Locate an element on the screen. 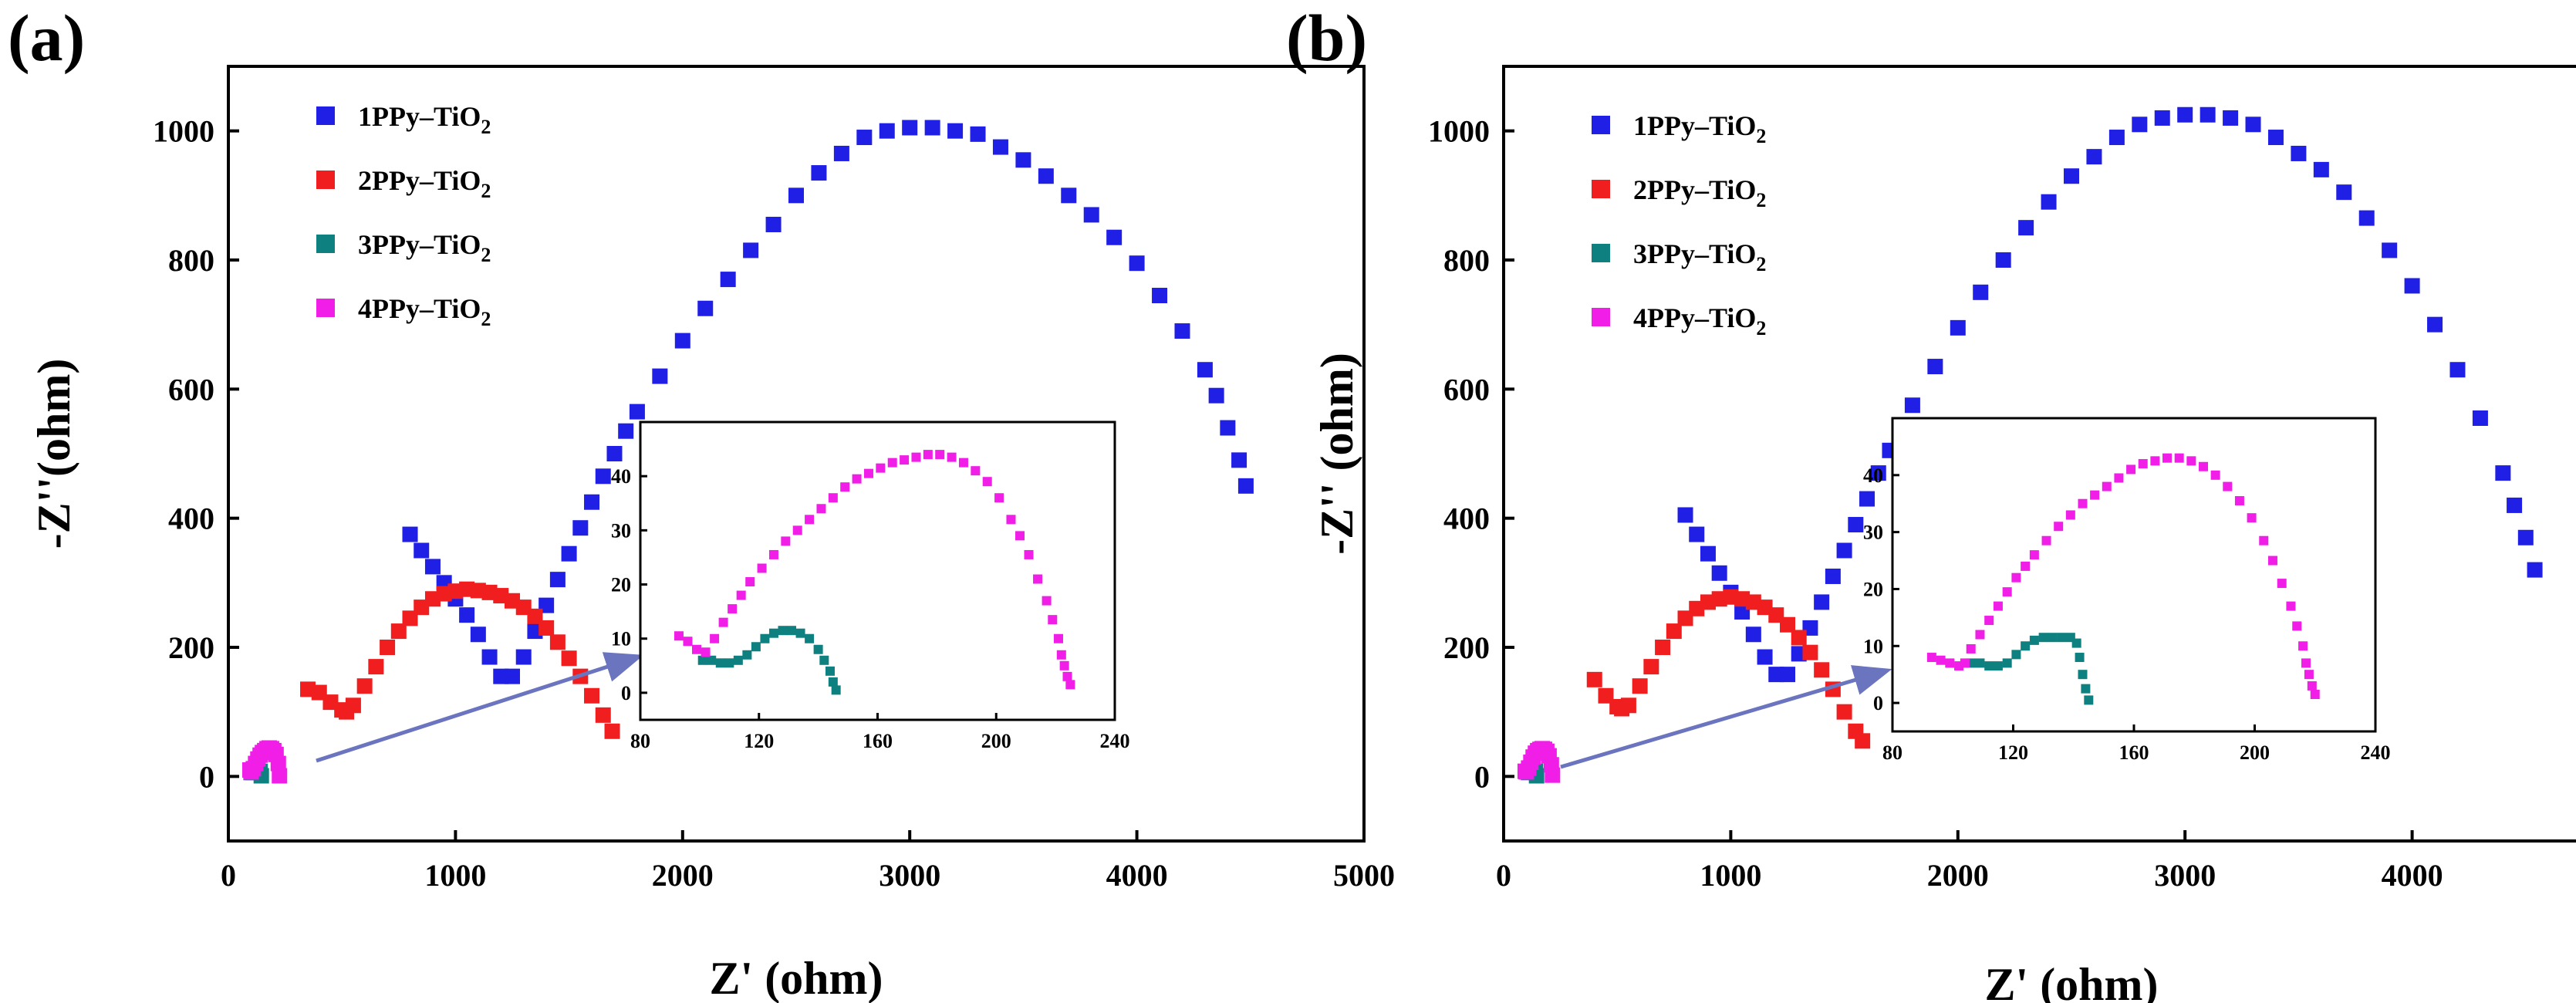  x-axis-title: Z' (ohm) is located at coordinates (796, 978).